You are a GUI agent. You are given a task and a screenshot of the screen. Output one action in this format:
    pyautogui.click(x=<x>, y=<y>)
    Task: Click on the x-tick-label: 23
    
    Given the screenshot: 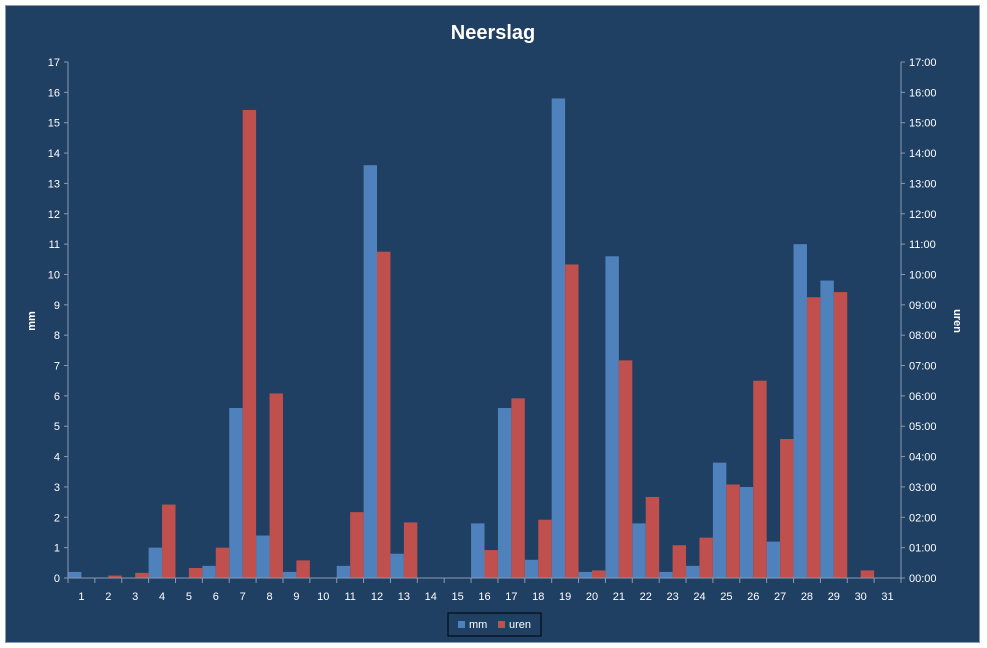 What is the action you would take?
    pyautogui.click(x=672, y=597)
    